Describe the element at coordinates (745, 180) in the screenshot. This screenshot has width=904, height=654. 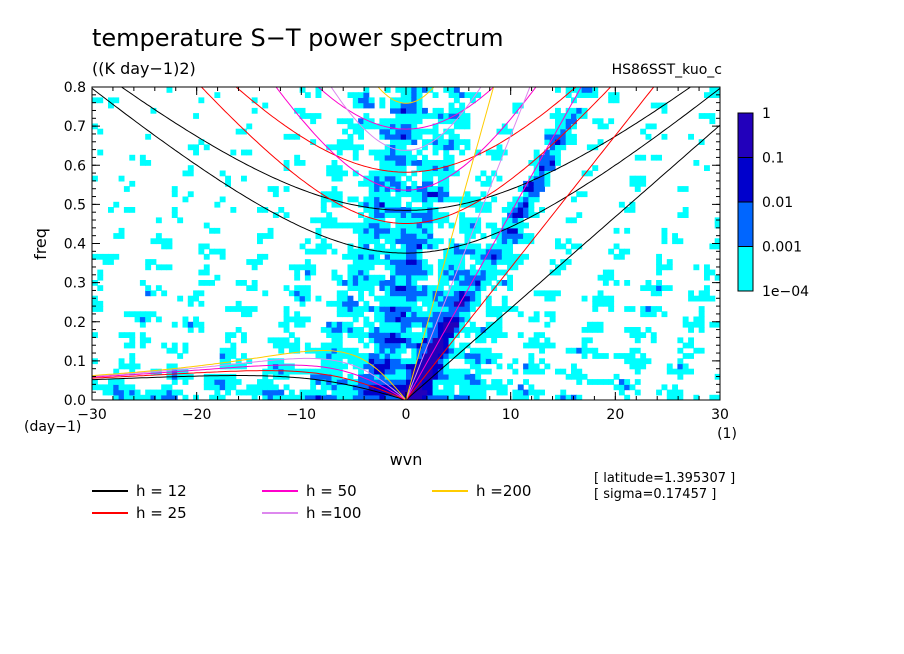
I see `colorbar-swatch` at that location.